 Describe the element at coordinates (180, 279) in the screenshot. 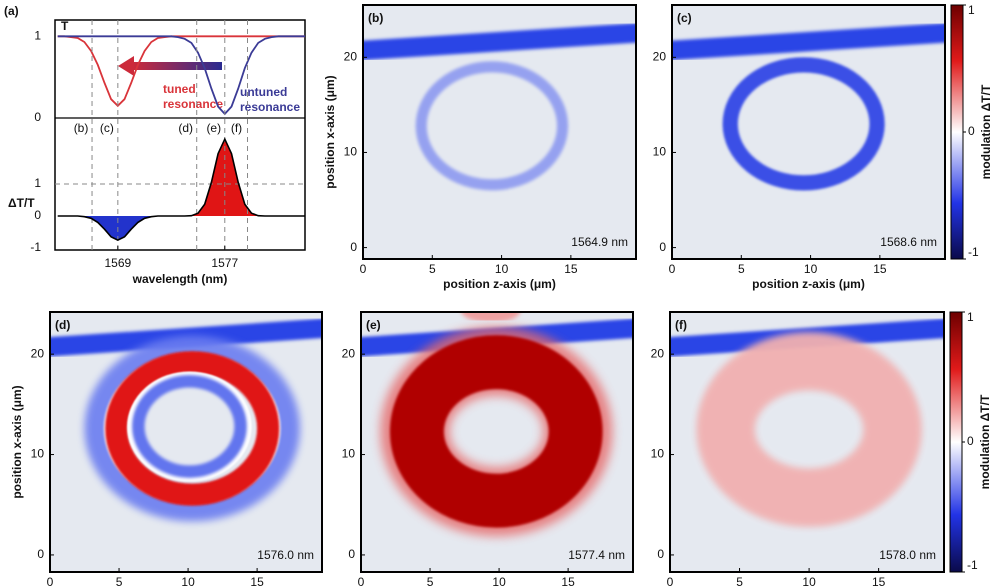

I see `x-axis-label: wavelength (nm)` at that location.